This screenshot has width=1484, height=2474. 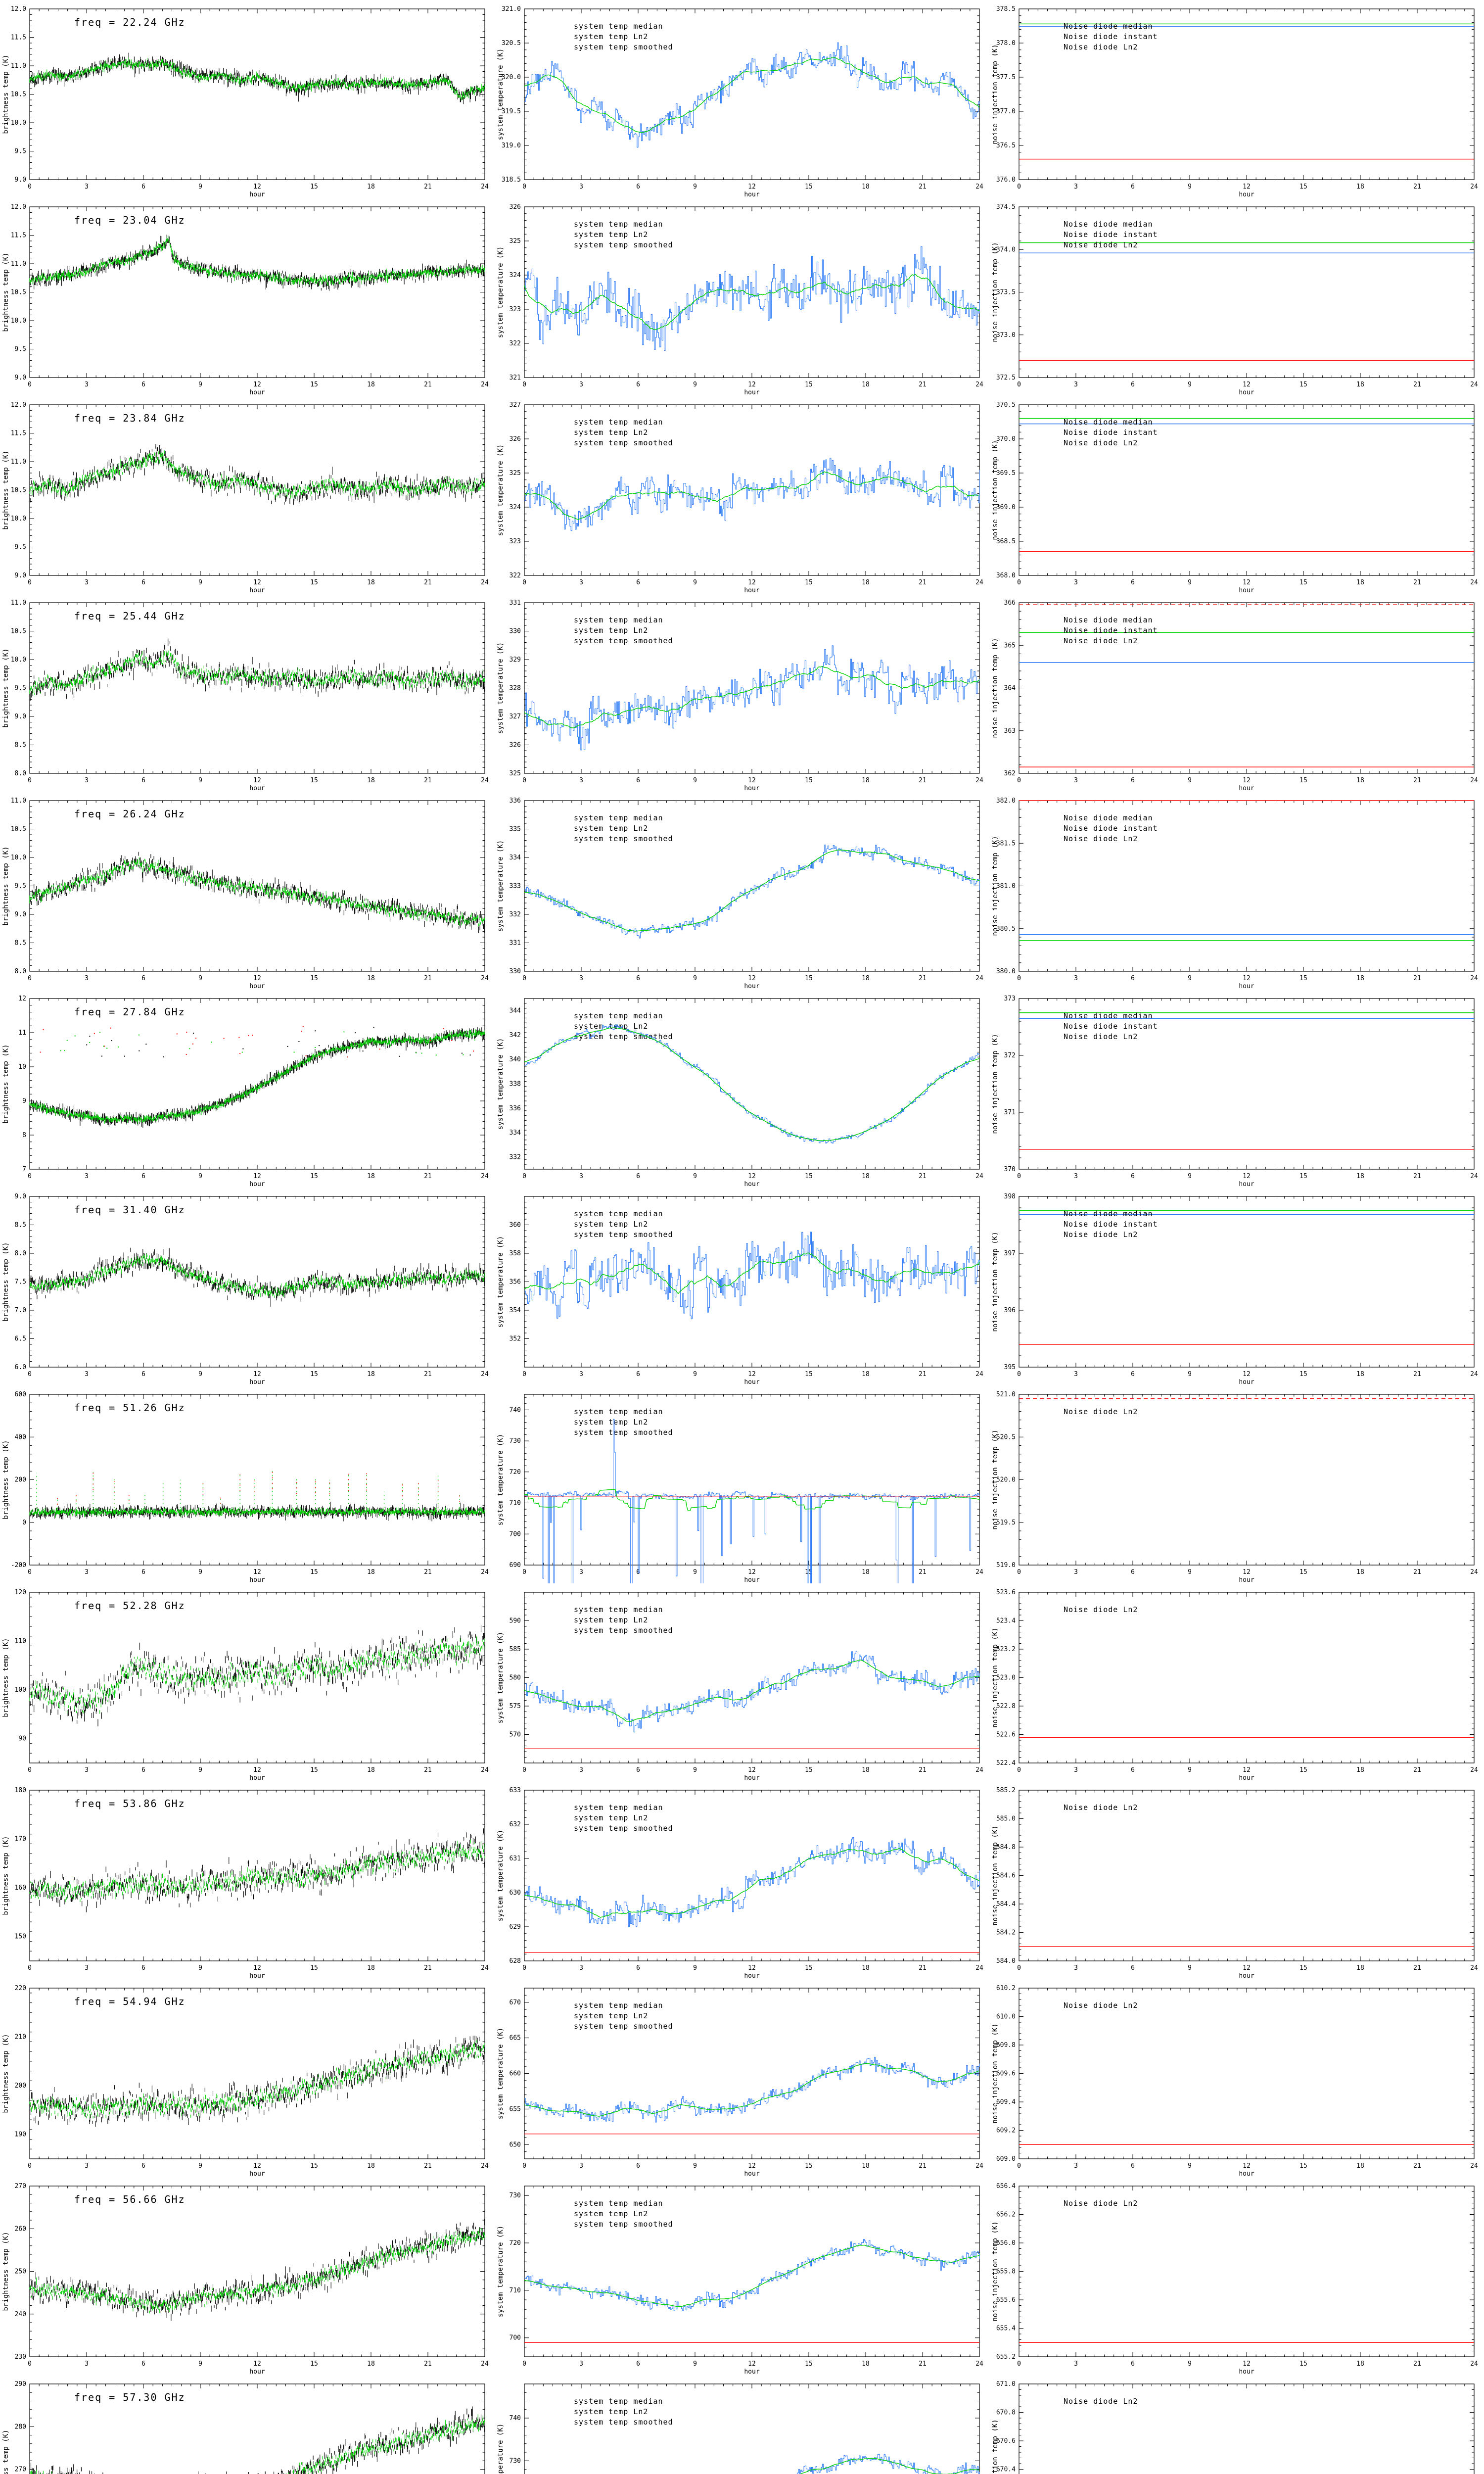 What do you see at coordinates (1010, 774) in the screenshot?
I see `y-tick-label: 362` at bounding box center [1010, 774].